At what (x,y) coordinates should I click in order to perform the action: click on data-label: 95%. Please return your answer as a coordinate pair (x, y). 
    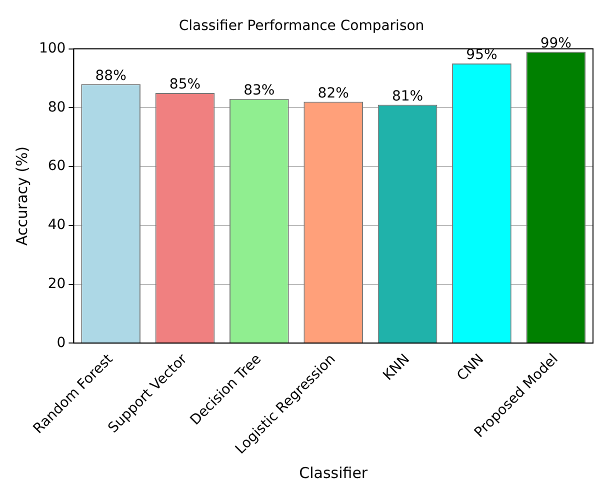
    Looking at the image, I should click on (482, 55).